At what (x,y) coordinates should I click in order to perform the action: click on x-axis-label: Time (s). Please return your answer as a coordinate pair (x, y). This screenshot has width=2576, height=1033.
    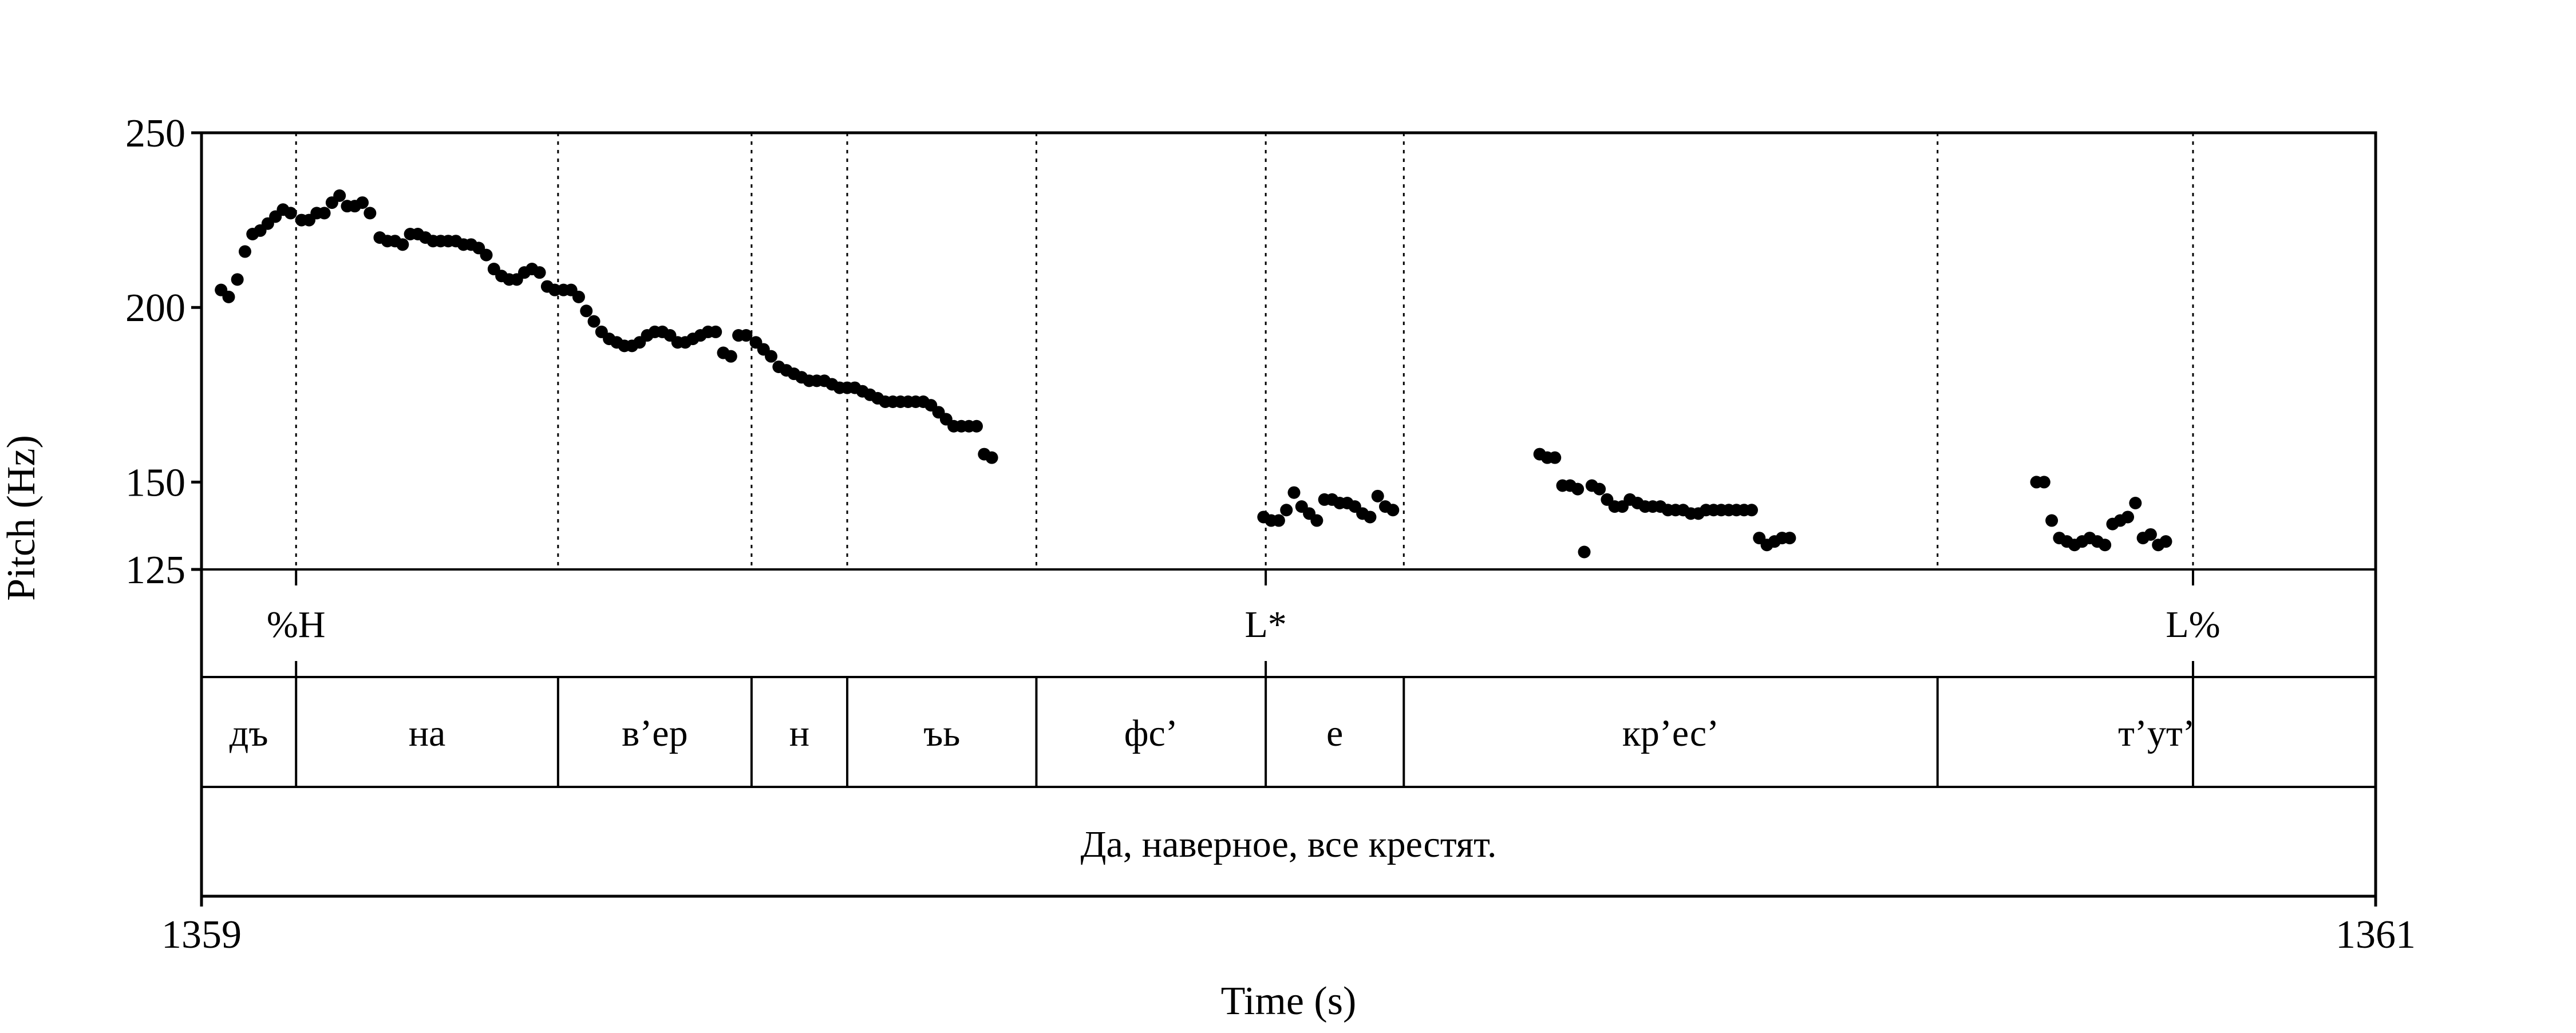
    Looking at the image, I should click on (1289, 1001).